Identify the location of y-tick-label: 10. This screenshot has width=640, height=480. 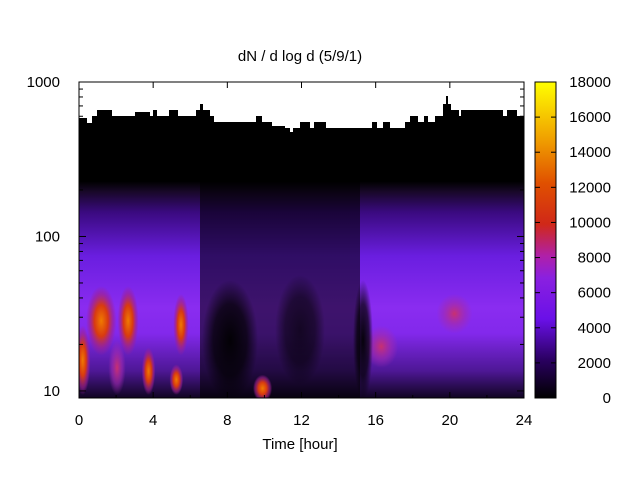
(51, 391).